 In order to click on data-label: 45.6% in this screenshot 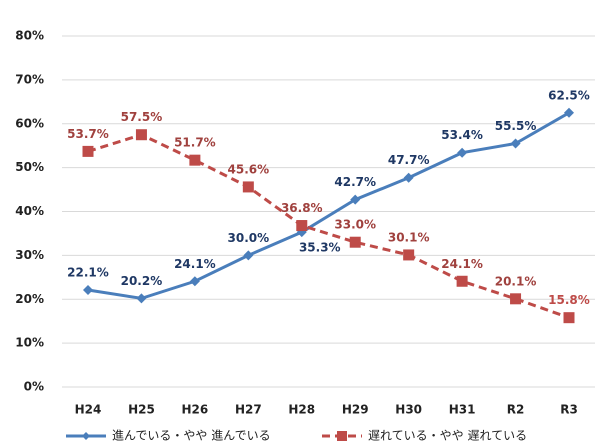, I will do `click(249, 169)`.